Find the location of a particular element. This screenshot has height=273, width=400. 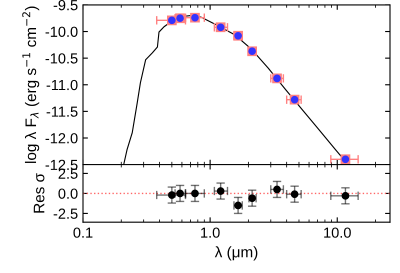

y-tick-label: -10.5 is located at coordinates (62, 58).